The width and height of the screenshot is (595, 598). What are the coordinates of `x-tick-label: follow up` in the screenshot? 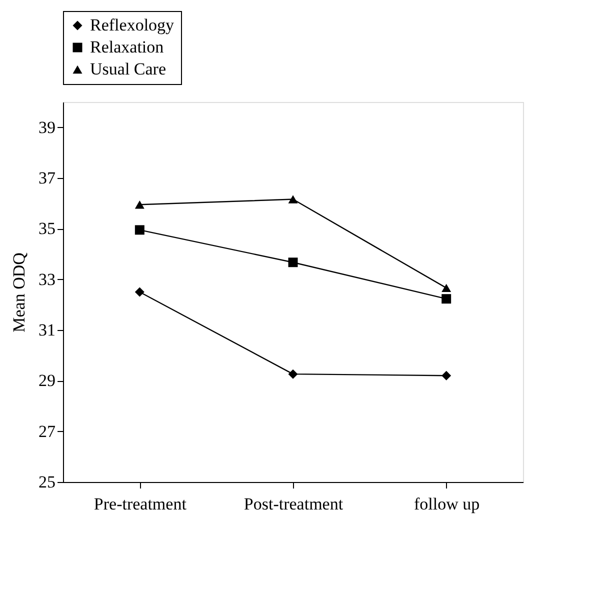 It's located at (447, 504).